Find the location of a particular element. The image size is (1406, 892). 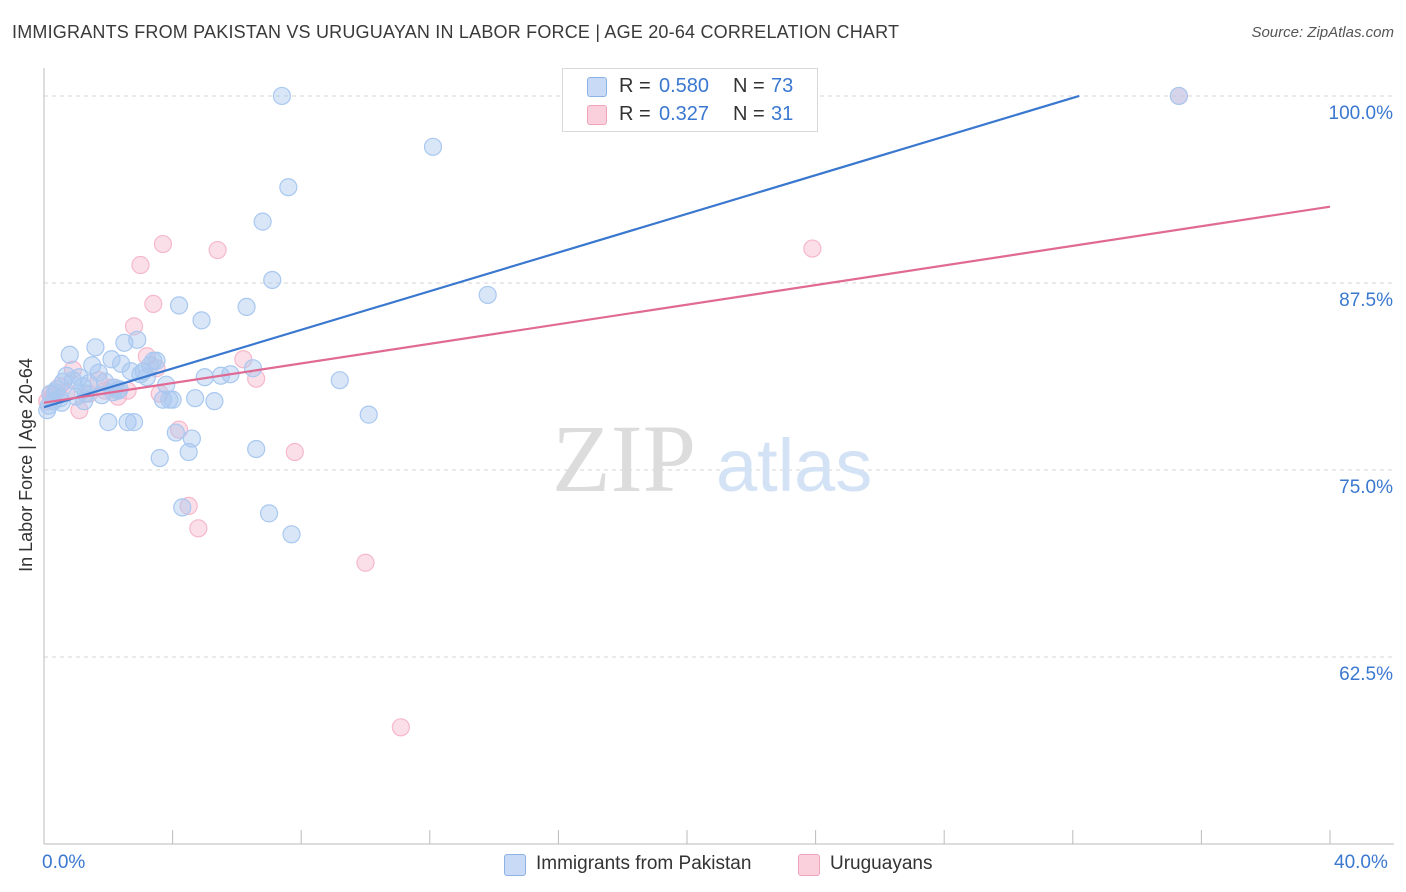

y-tick-label: 87.5% is located at coordinates (1366, 300).